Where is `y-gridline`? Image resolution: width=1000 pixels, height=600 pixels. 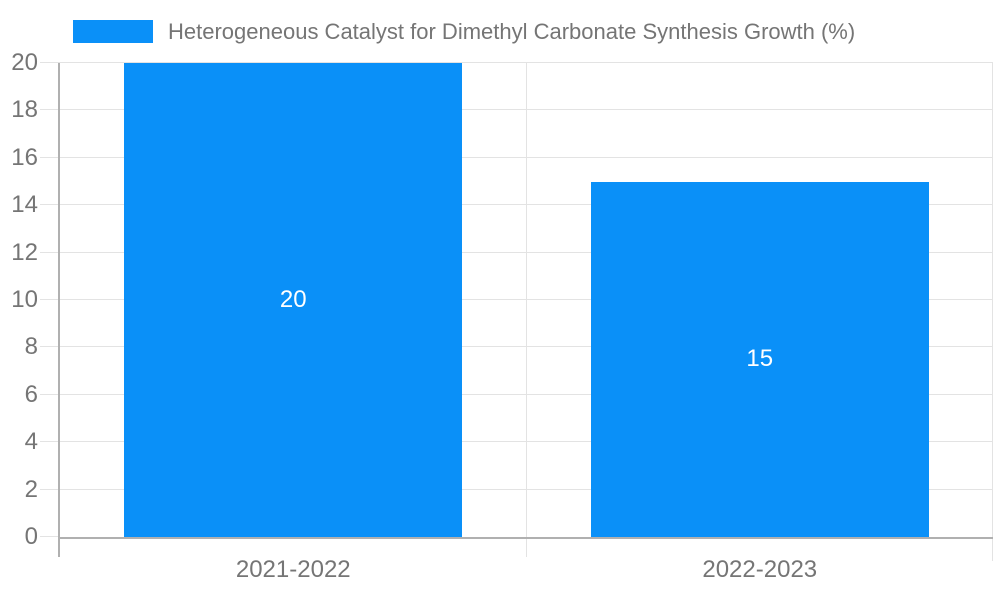 y-gridline is located at coordinates (526, 62).